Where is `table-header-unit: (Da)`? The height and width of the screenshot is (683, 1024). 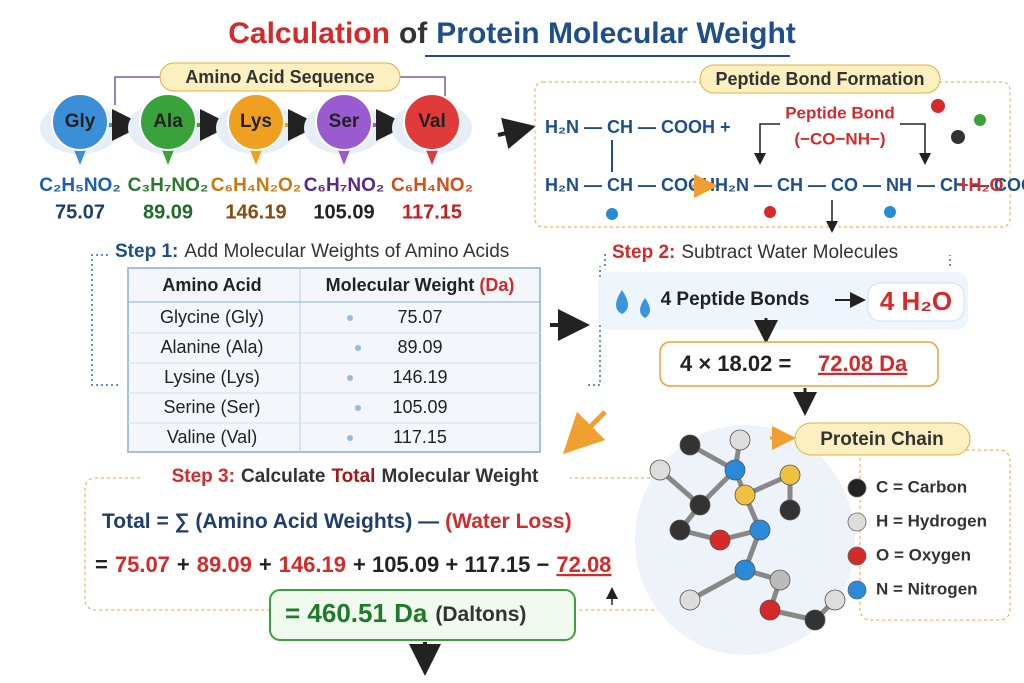
table-header-unit: (Da) is located at coordinates (496, 285).